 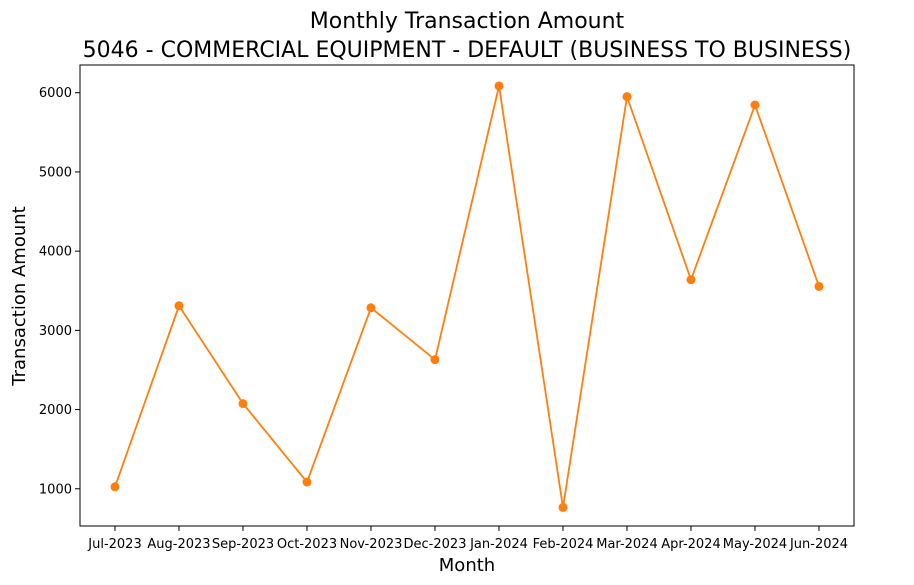 What do you see at coordinates (243, 544) in the screenshot?
I see `x-tick-label: Sep-2023` at bounding box center [243, 544].